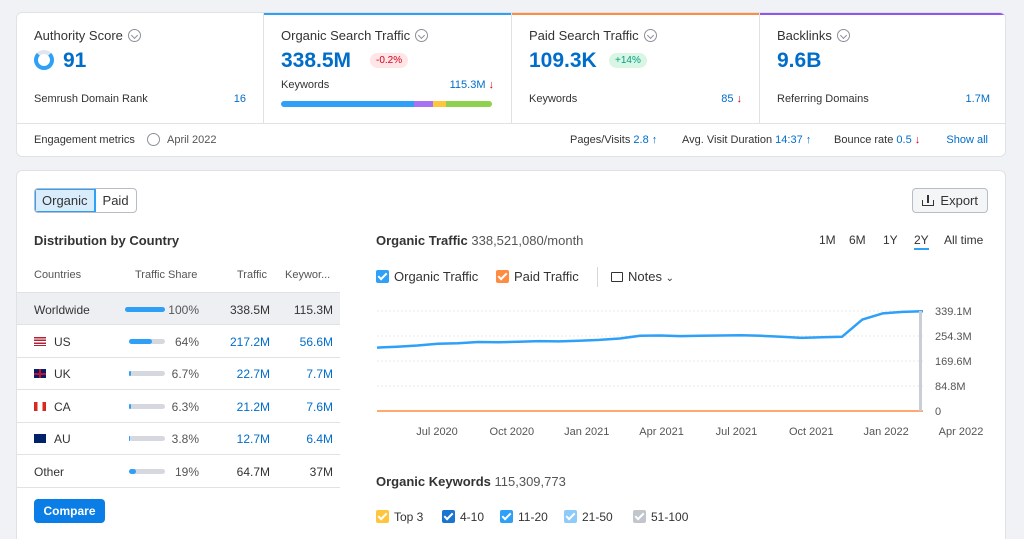 The image size is (1024, 539). What do you see at coordinates (319, 374) in the screenshot?
I see `keywords-value: 7.7M` at bounding box center [319, 374].